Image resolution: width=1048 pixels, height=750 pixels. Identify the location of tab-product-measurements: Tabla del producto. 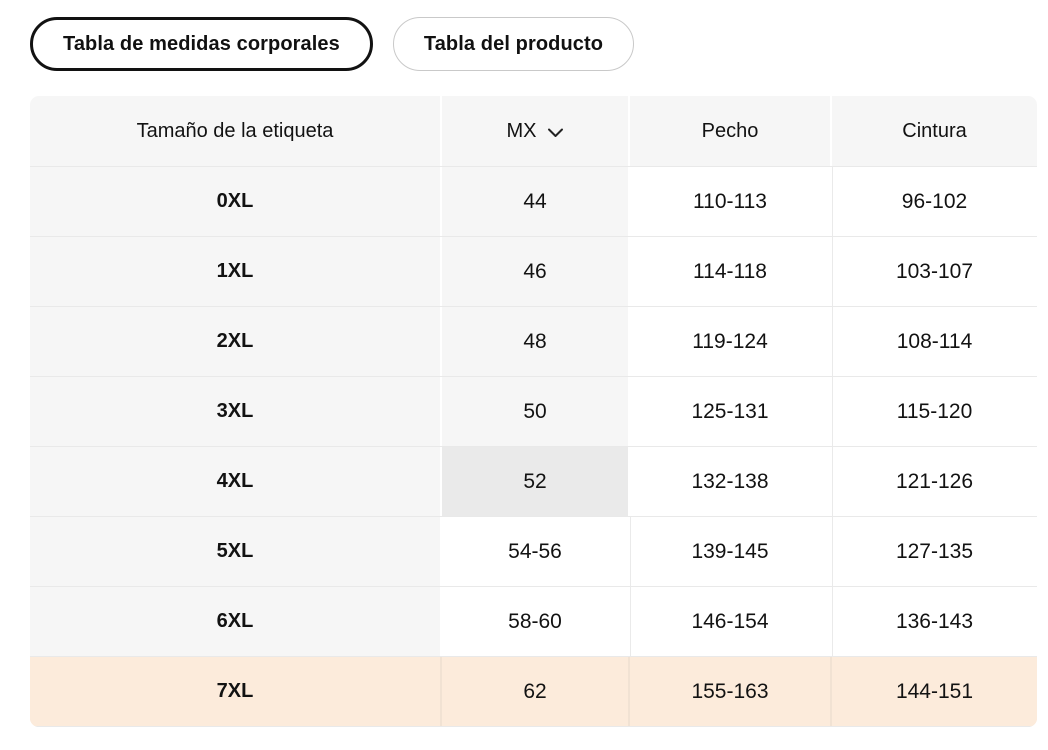
(513, 44).